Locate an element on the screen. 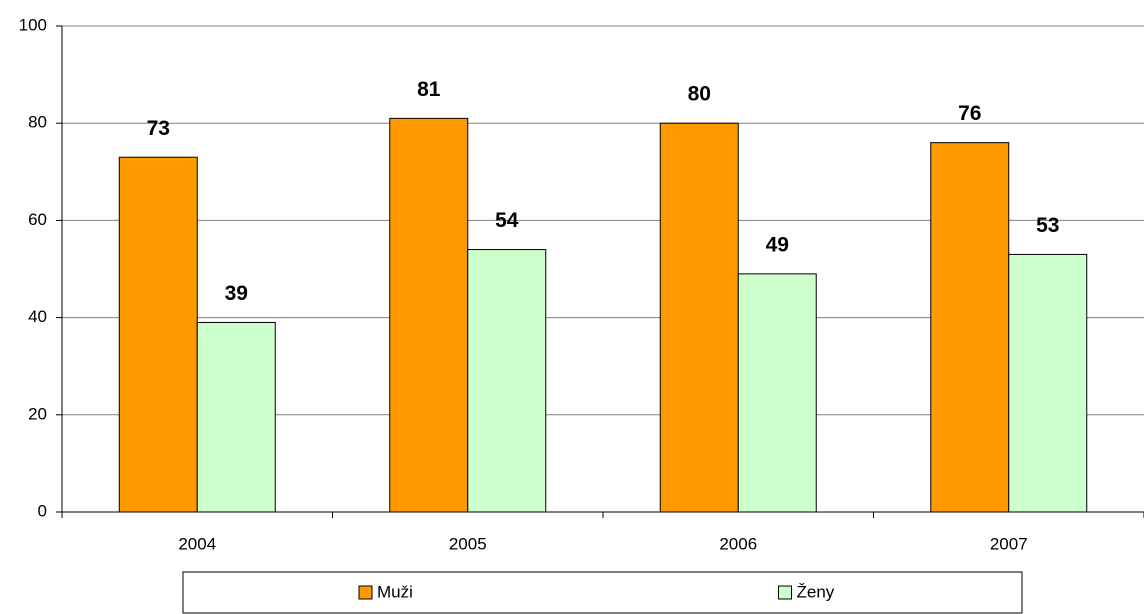  legend-box is located at coordinates (602, 592).